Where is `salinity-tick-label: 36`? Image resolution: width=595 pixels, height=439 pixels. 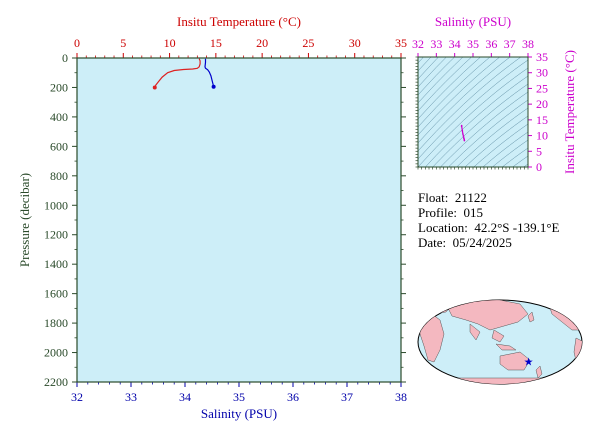
salinity-tick-label: 36 is located at coordinates (293, 397).